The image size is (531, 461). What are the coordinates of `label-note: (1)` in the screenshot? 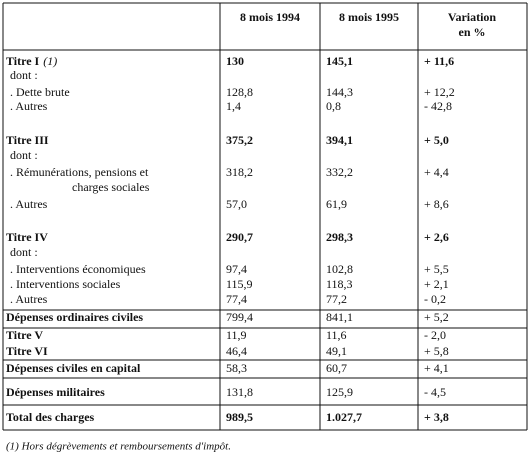 It's located at (50, 61).